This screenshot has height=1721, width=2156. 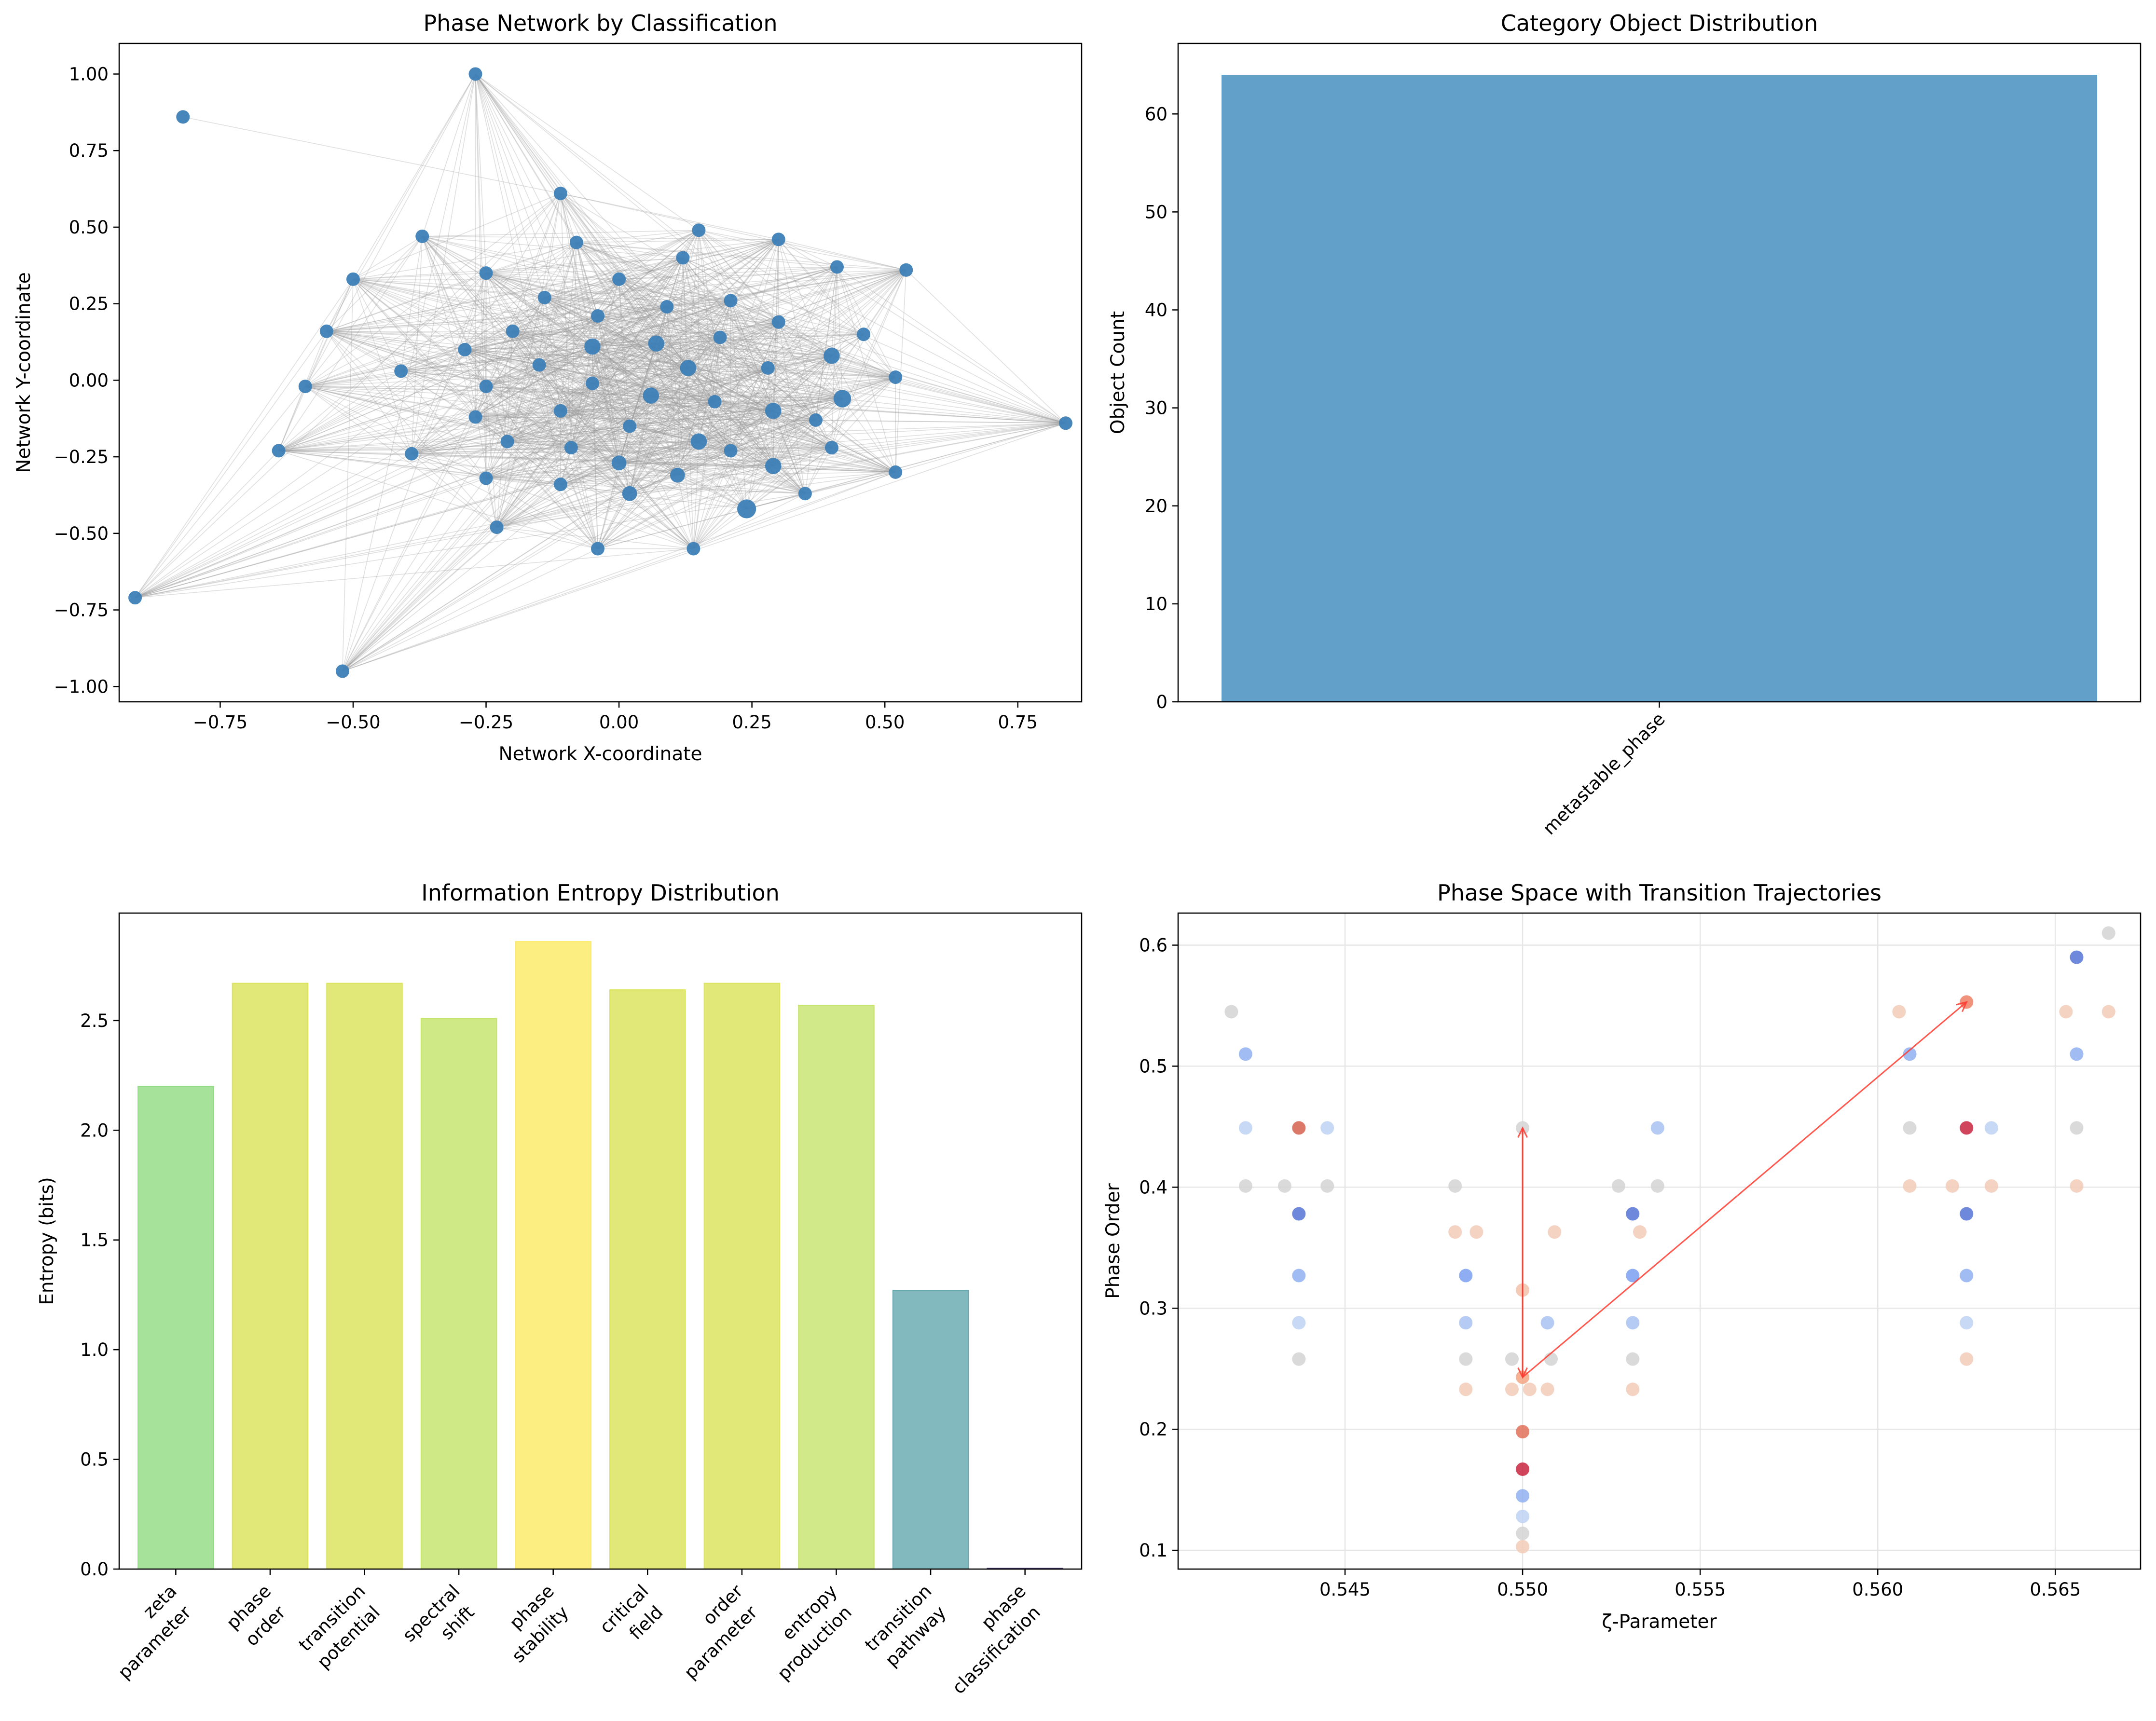 What do you see at coordinates (742, 1276) in the screenshot?
I see `bar` at bounding box center [742, 1276].